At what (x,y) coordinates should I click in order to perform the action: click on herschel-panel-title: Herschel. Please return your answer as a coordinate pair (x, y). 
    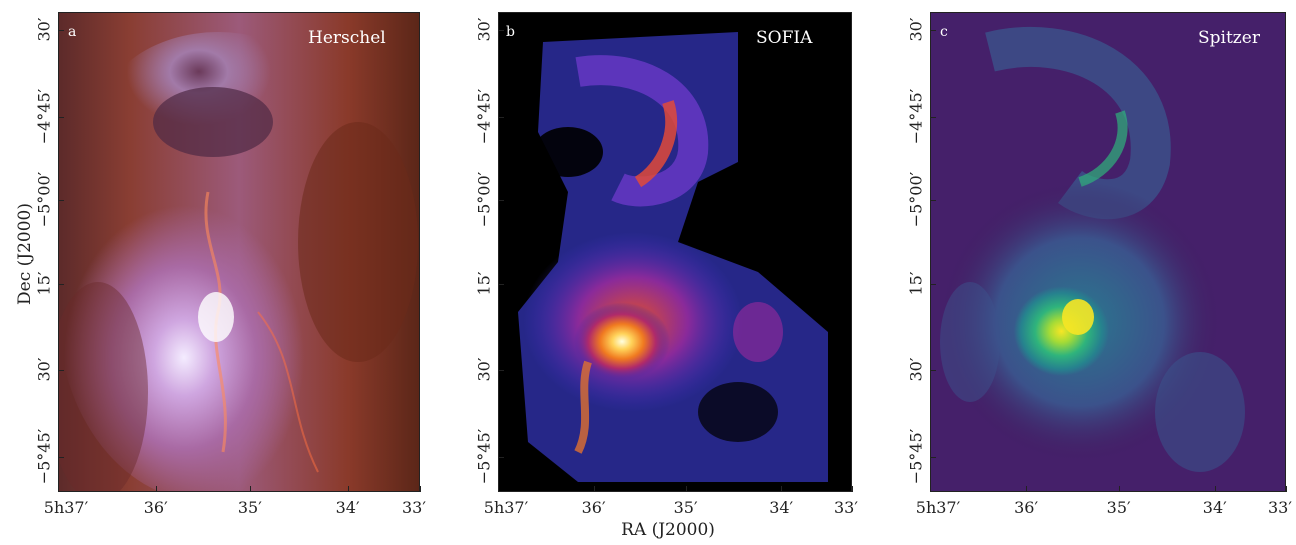
    Looking at the image, I should click on (347, 38).